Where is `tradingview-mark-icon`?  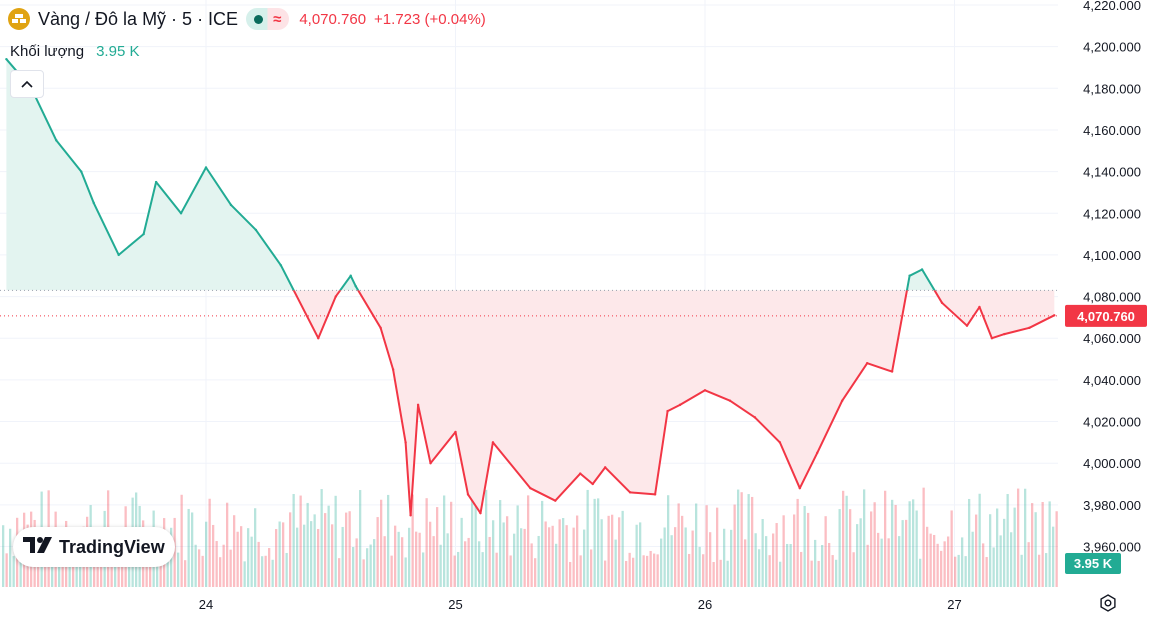
tradingview-mark-icon is located at coordinates (38, 547).